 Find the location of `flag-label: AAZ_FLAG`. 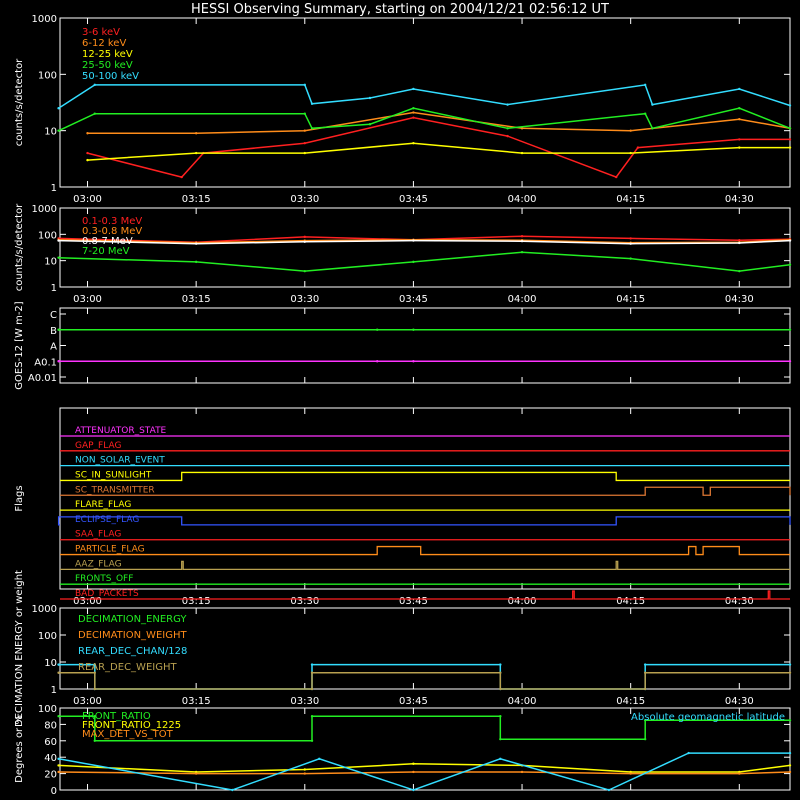

flag-label: AAZ_FLAG is located at coordinates (98, 564).